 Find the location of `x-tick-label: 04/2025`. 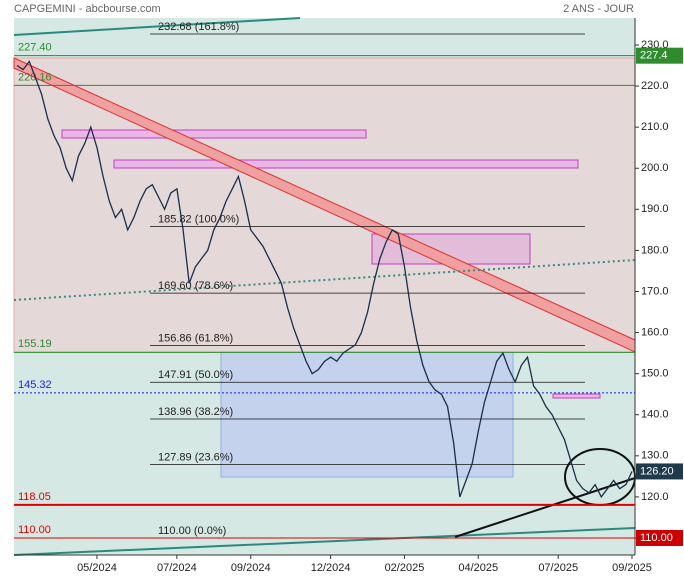

x-tick-label: 04/2025 is located at coordinates (478, 568).